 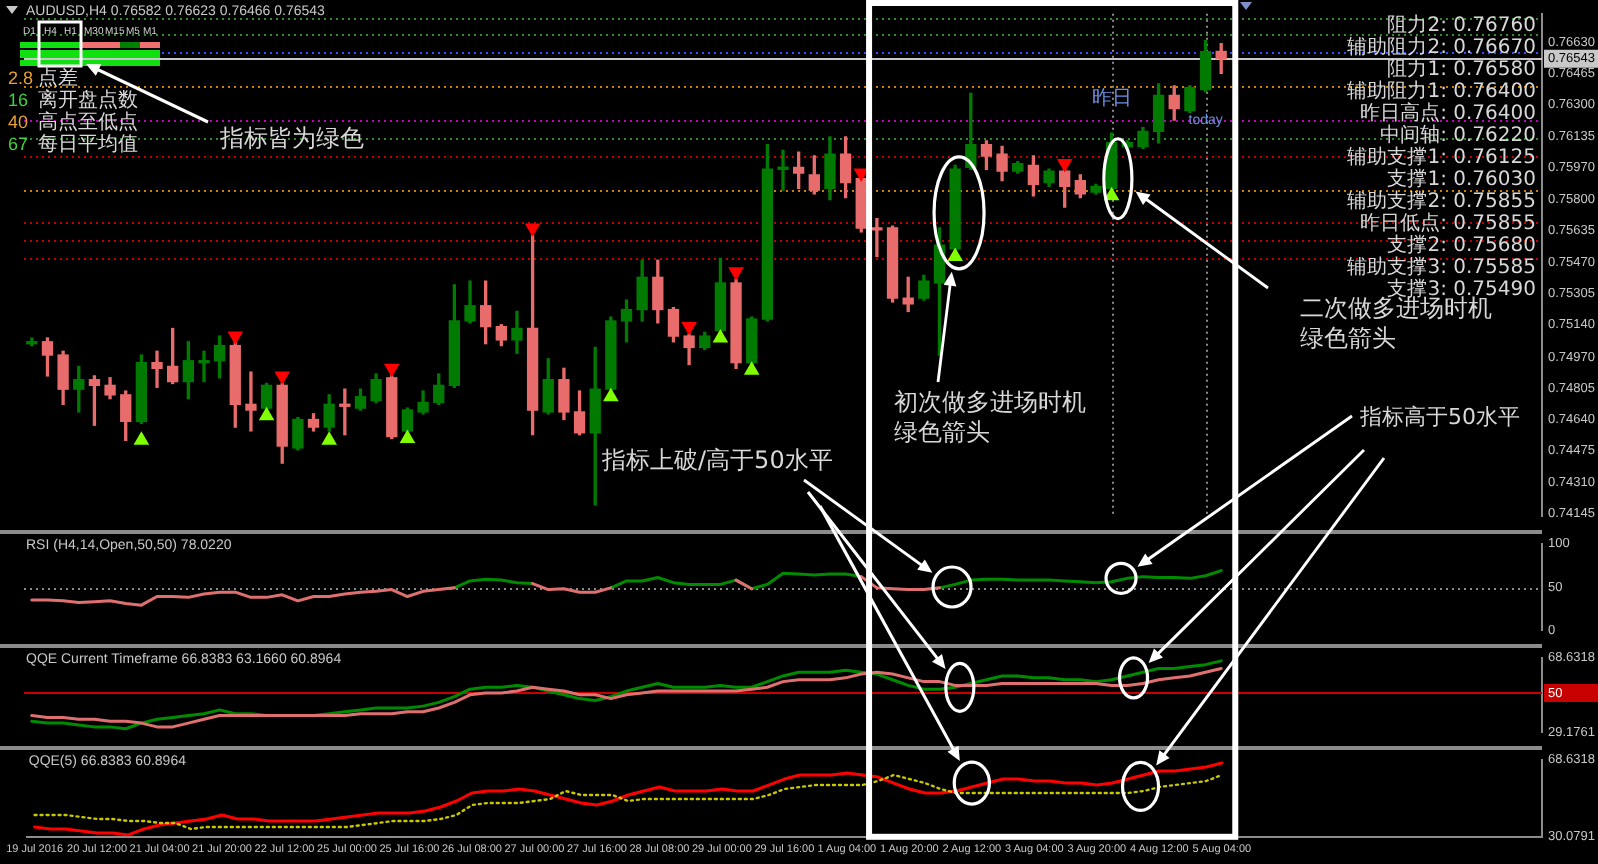 I want to click on ref-line-label: 支撑2: 0.75680, so click(x=1461, y=245).